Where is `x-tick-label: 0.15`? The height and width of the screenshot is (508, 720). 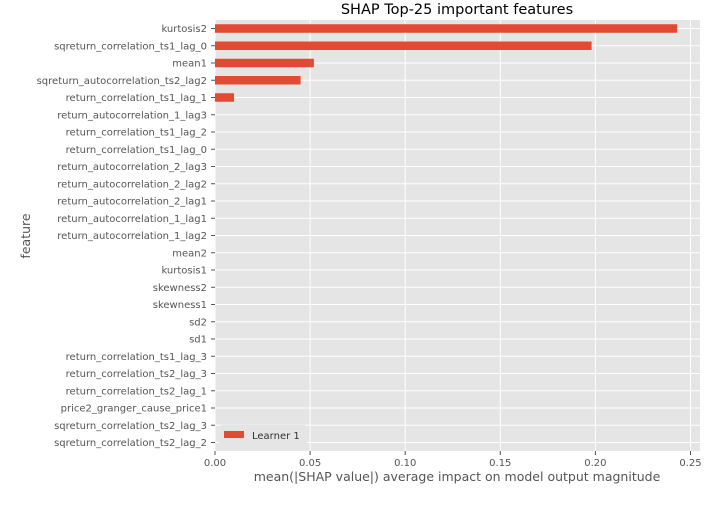 x-tick-label: 0.15 is located at coordinates (500, 463).